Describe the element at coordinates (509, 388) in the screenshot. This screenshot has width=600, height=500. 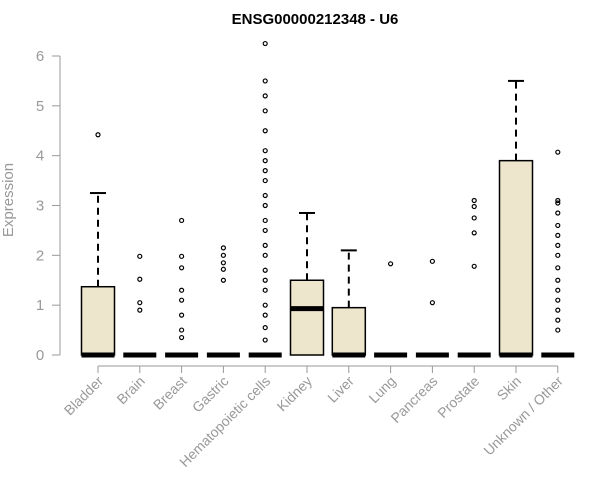
I see `x-tick-label: Skin` at that location.